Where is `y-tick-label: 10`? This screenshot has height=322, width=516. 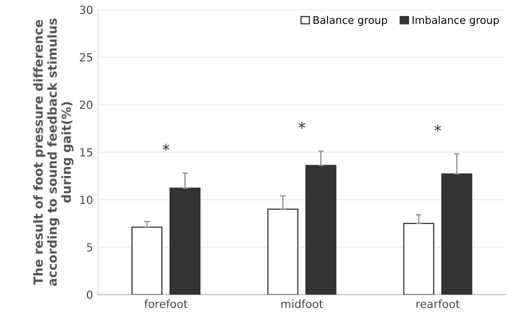
y-tick-label: 10 is located at coordinates (86, 200).